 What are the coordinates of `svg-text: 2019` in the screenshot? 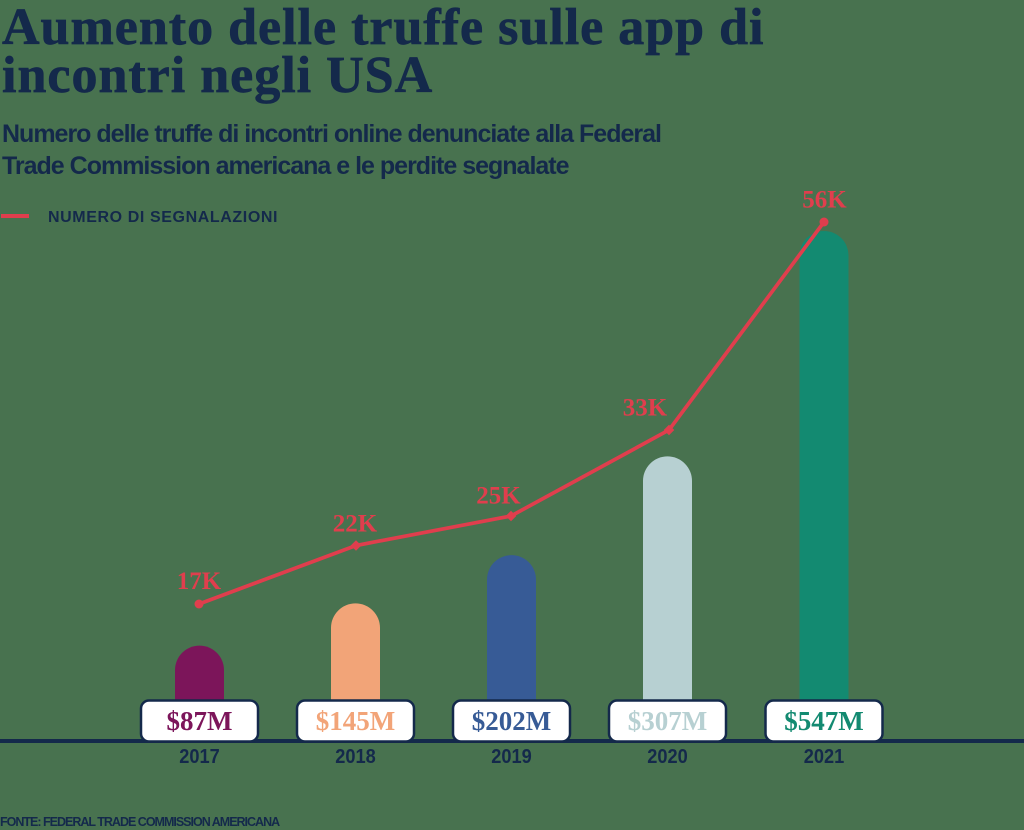 It's located at (511, 757).